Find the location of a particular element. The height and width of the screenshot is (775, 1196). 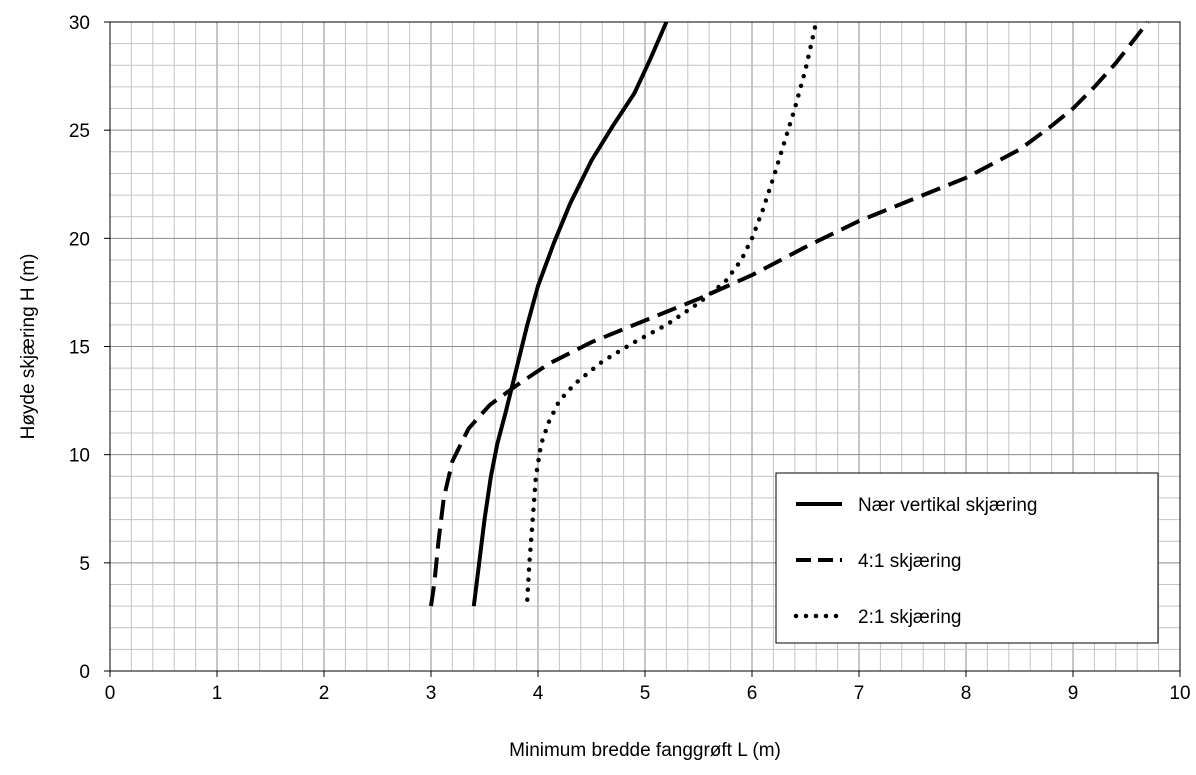

x-tick-label: 10 is located at coordinates (1179, 693).